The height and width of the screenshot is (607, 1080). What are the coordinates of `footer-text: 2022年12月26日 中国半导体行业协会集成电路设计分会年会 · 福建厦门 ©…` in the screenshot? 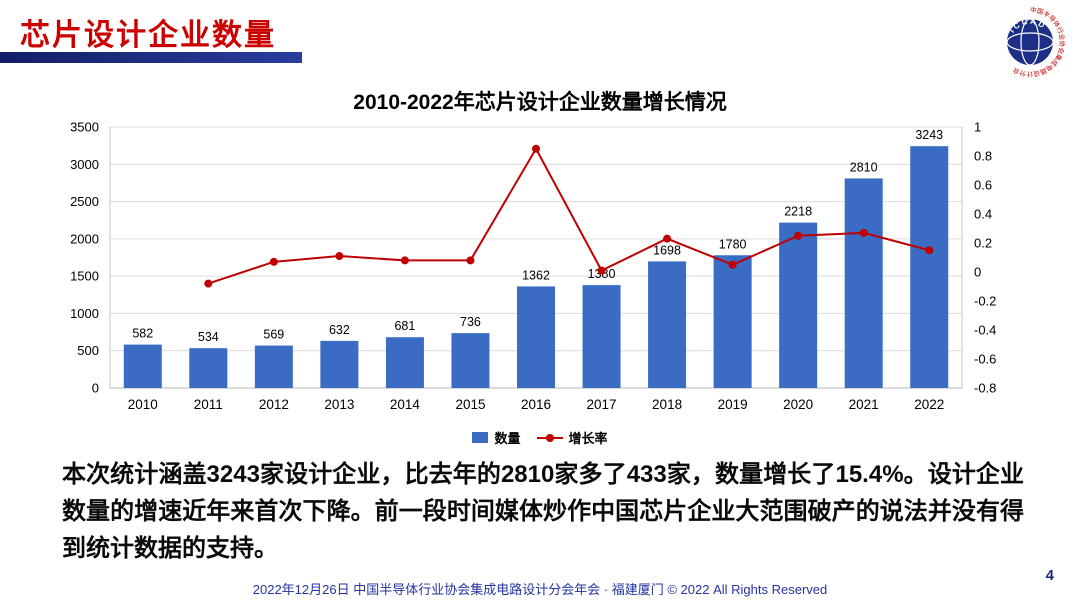 It's located at (540, 589).